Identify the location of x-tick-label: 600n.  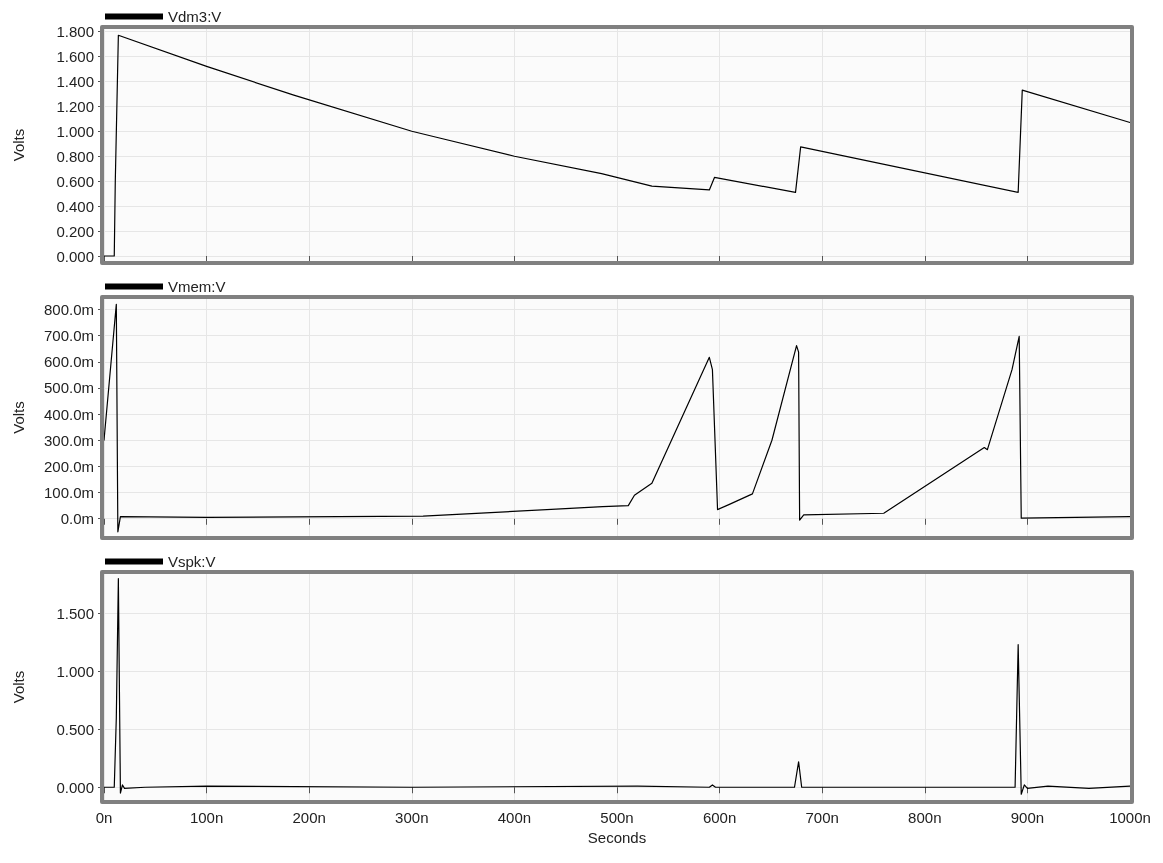
(719, 817).